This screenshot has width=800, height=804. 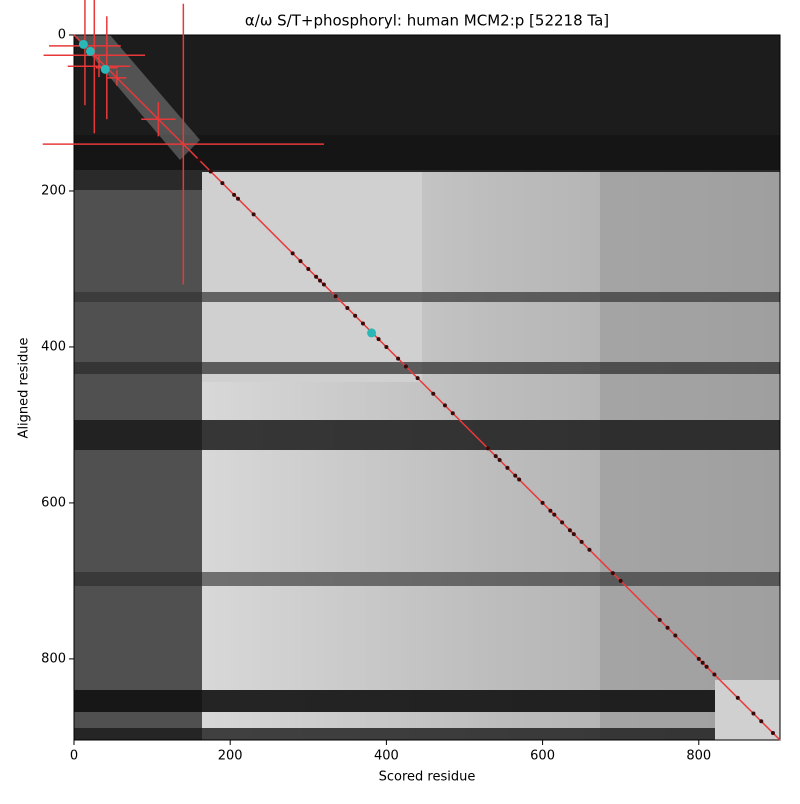 I want to click on y-axis-label: Aligned residue, so click(x=24, y=388).